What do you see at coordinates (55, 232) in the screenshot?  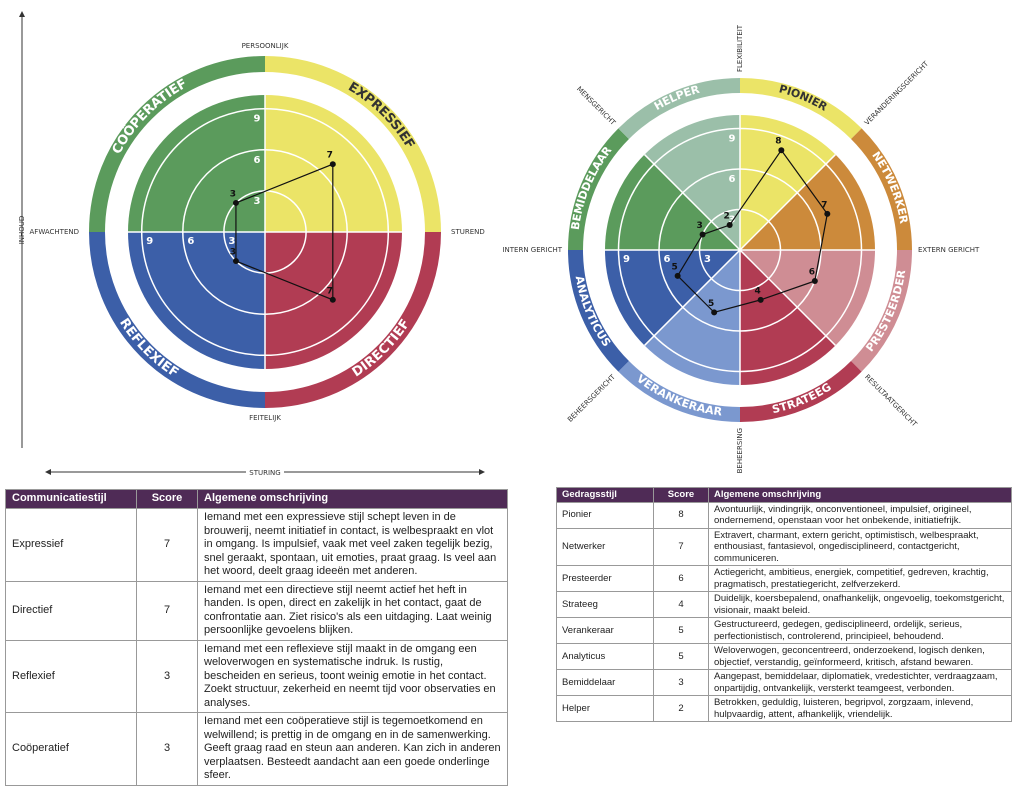 I see `axis-label: AFWACHTEND` at bounding box center [55, 232].